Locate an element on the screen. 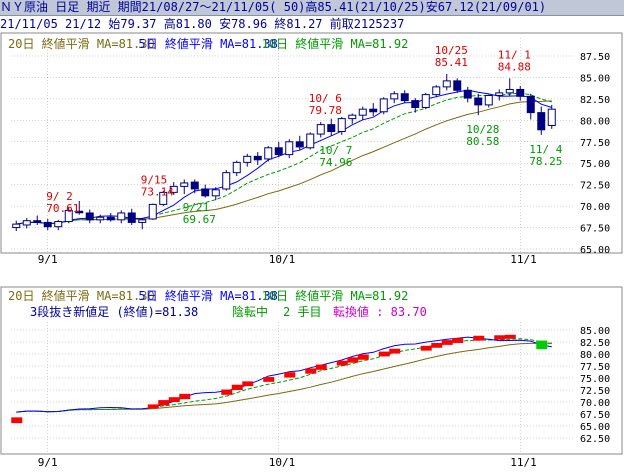 The image size is (624, 475). price-y-tick: 70.00 is located at coordinates (595, 207).